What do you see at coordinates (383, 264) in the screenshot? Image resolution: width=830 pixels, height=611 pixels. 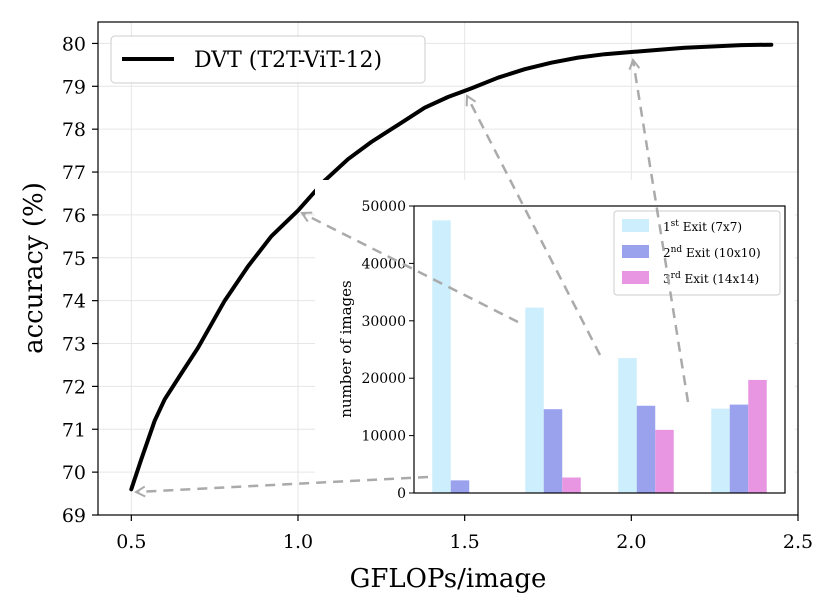 I see `inset-y-tick-label: 40000` at bounding box center [383, 264].